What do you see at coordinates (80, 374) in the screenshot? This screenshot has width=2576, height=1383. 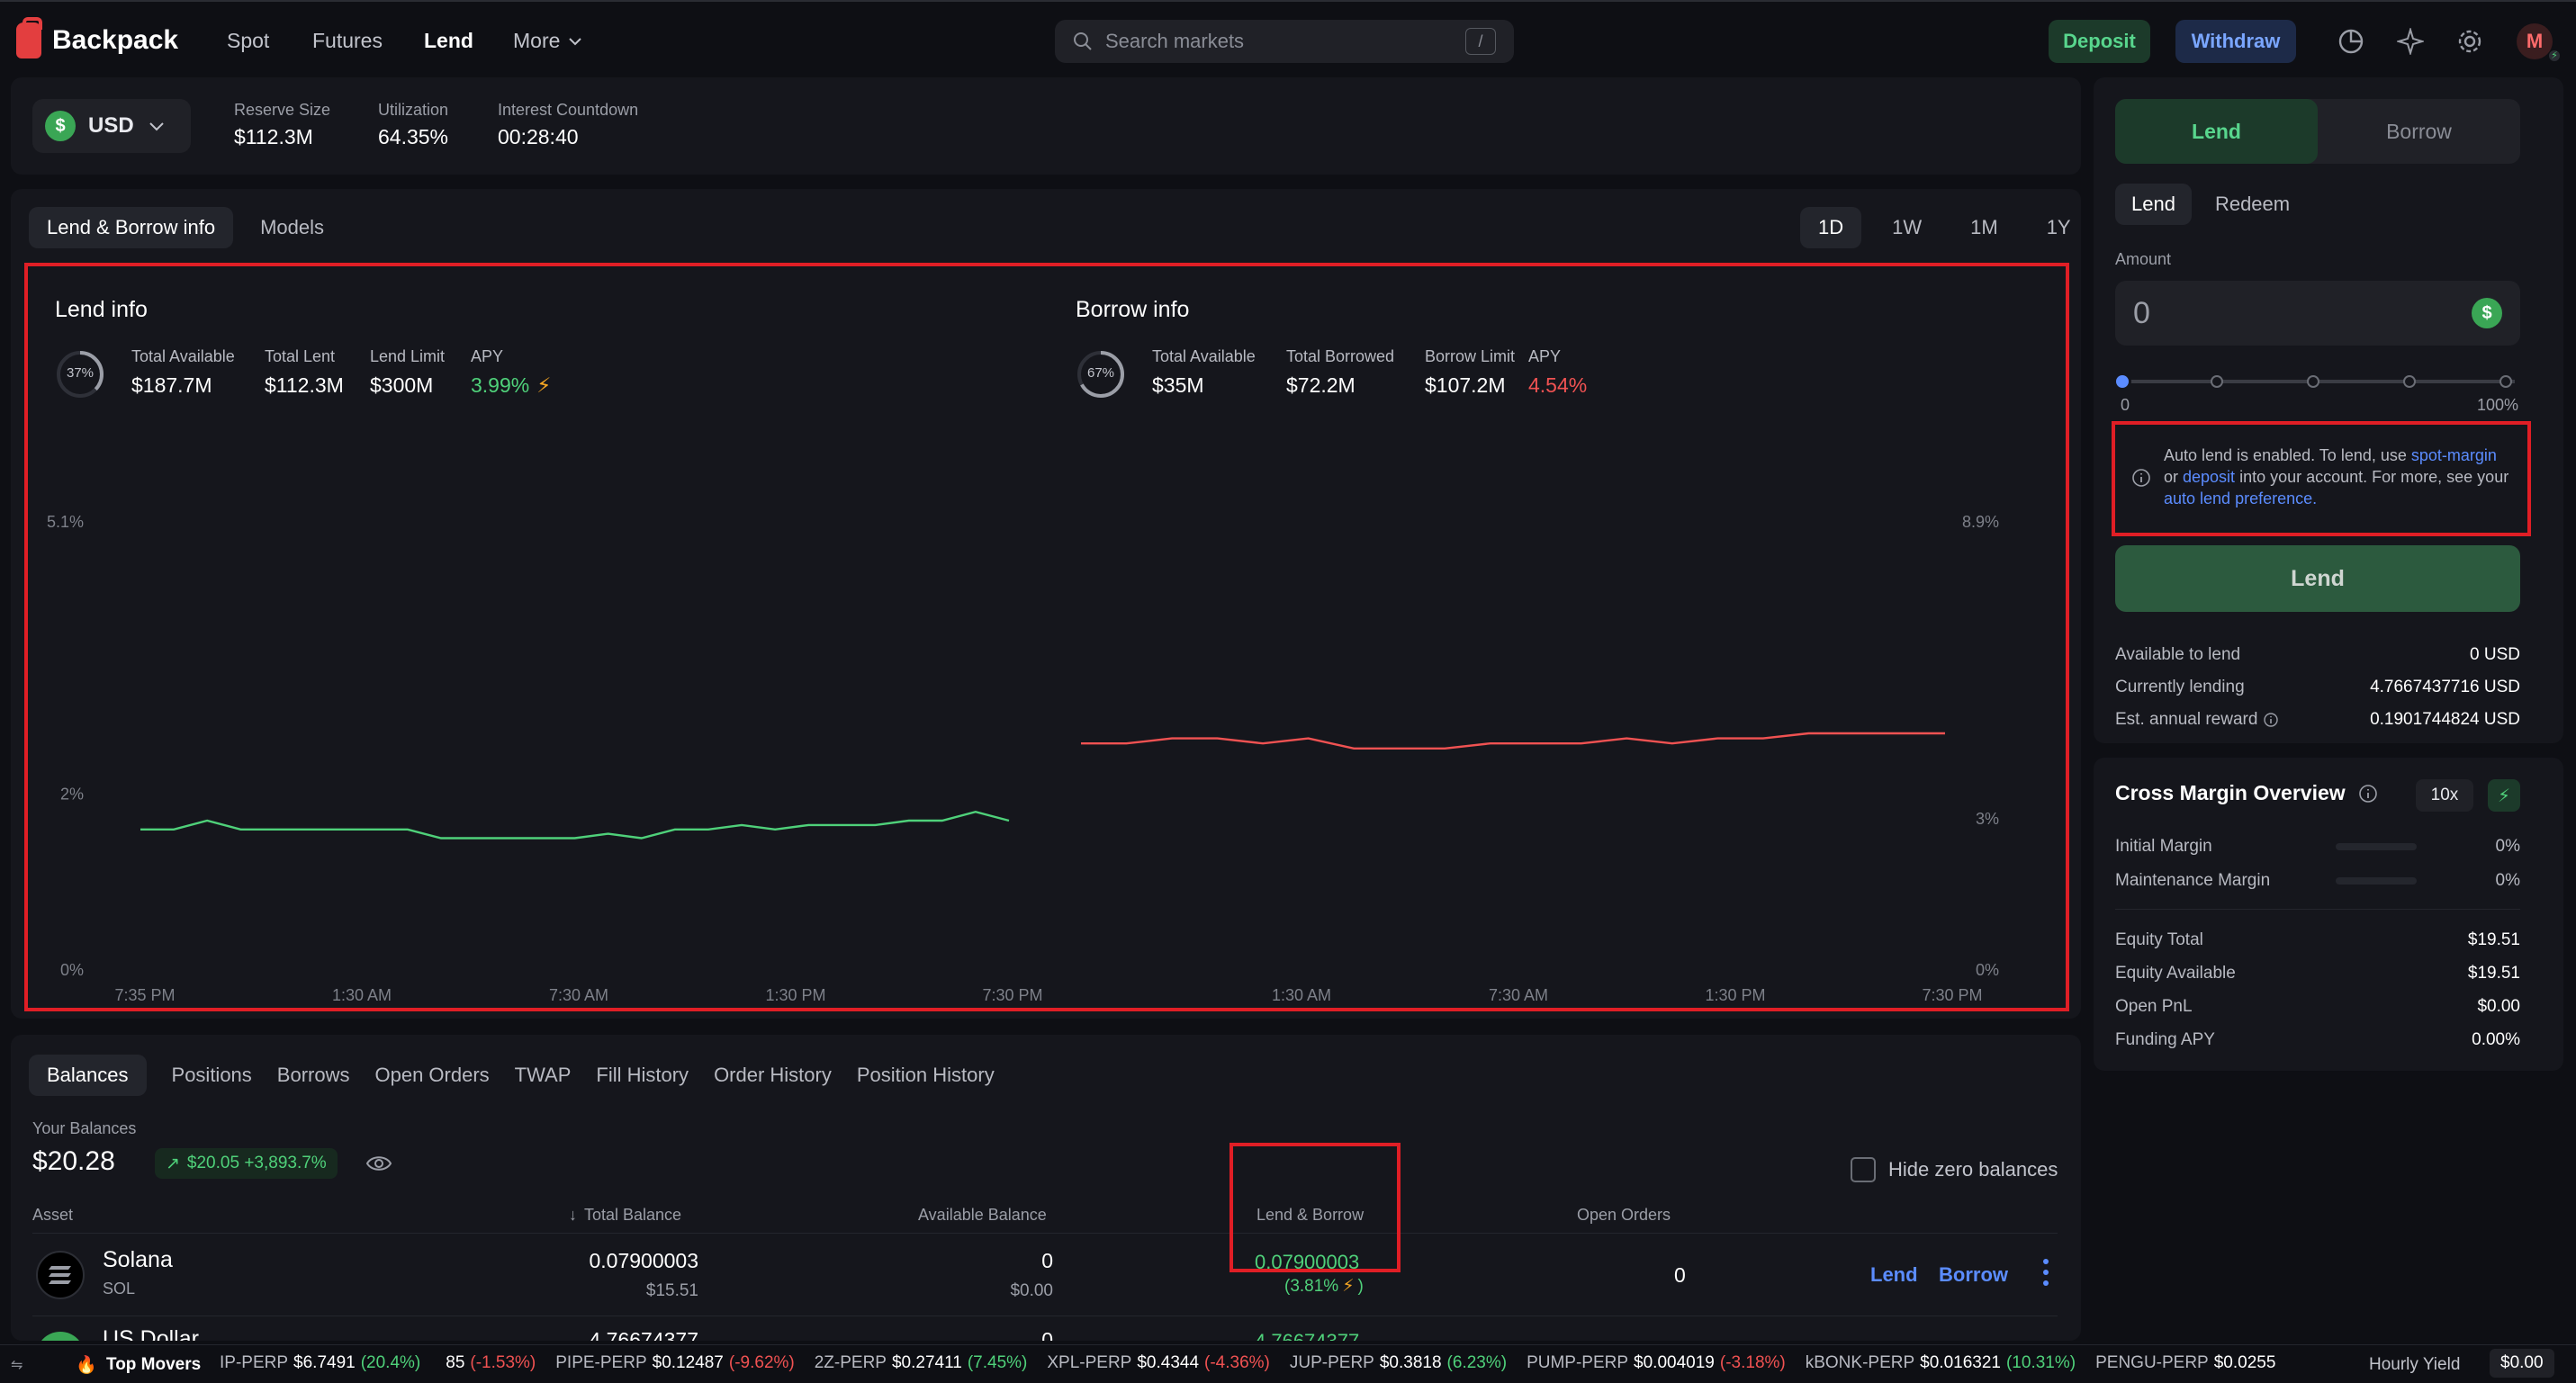 I see `lend-ring: 37%` at bounding box center [80, 374].